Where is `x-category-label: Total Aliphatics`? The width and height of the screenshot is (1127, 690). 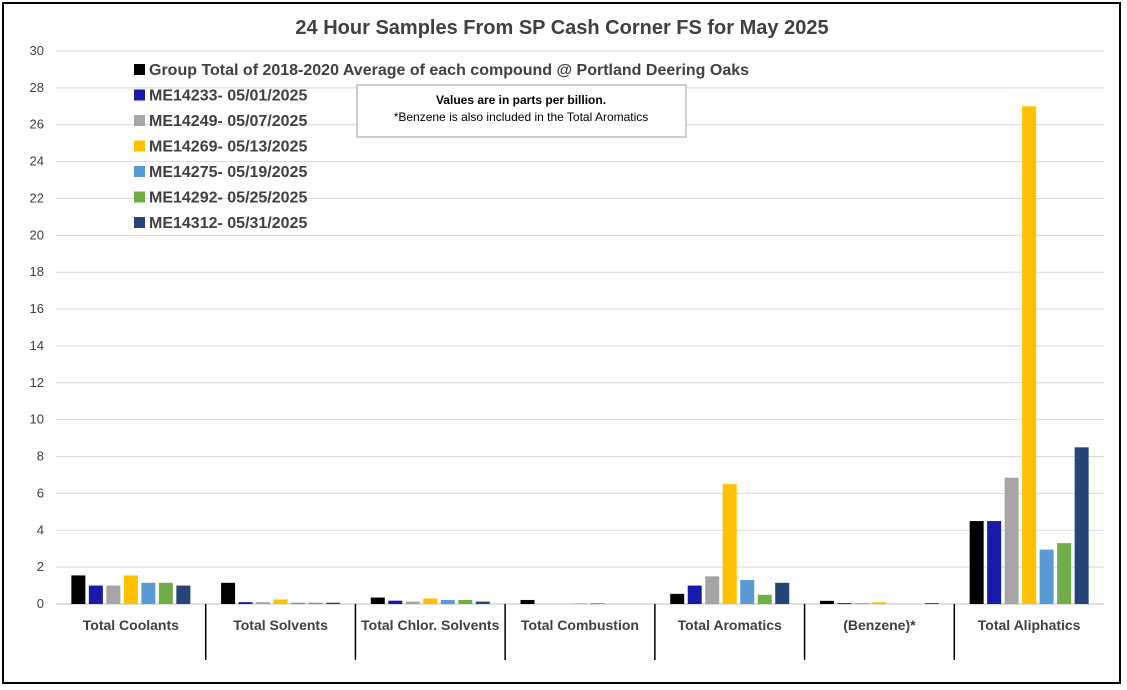
x-category-label: Total Aliphatics is located at coordinates (1029, 625).